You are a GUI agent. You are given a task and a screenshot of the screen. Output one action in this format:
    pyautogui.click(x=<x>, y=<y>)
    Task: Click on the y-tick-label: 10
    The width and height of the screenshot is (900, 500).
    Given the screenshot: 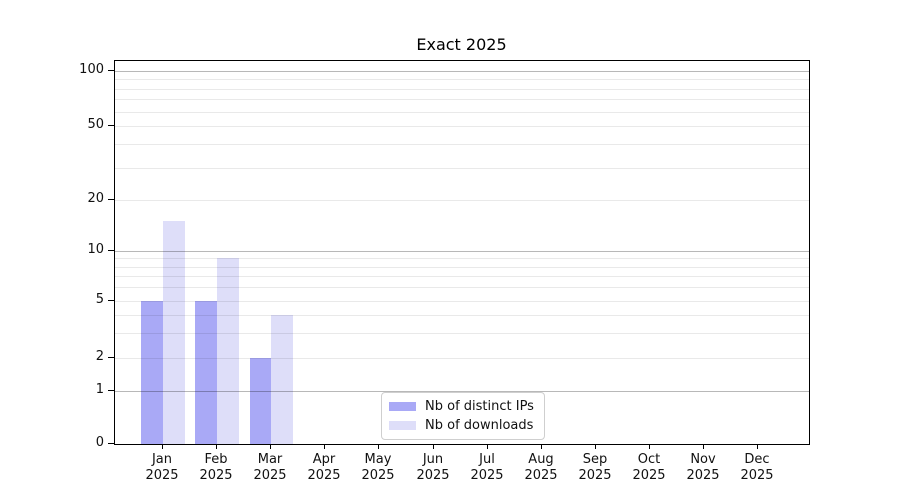 What is the action you would take?
    pyautogui.click(x=95, y=249)
    